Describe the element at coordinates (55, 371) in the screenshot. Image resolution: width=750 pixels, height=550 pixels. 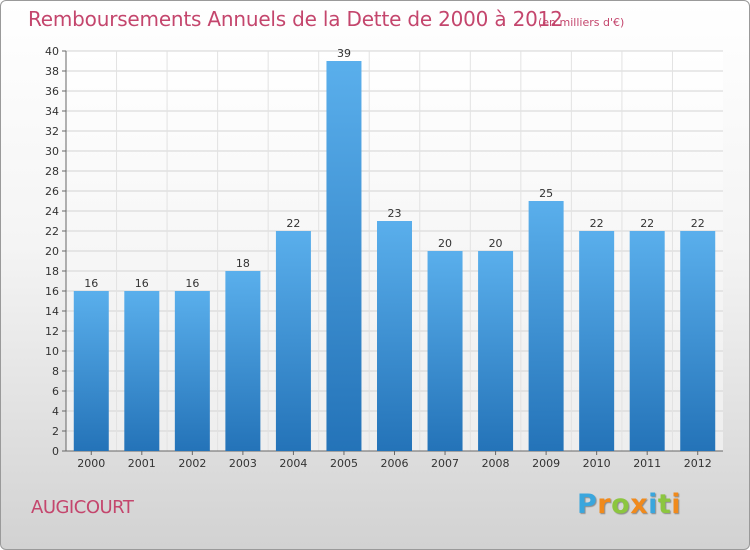
I see `y-tick-label: 8` at that location.